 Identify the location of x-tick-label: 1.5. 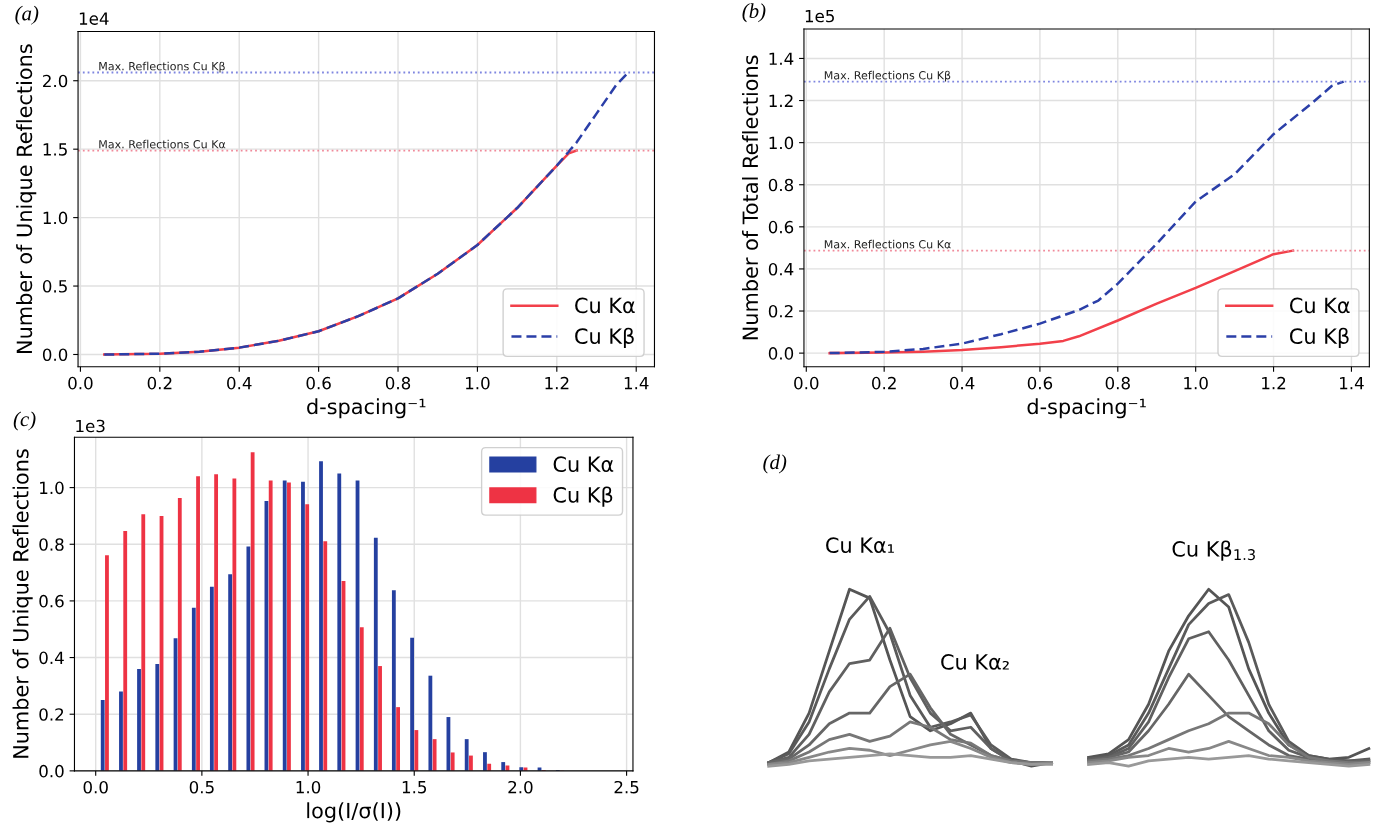
(414, 787).